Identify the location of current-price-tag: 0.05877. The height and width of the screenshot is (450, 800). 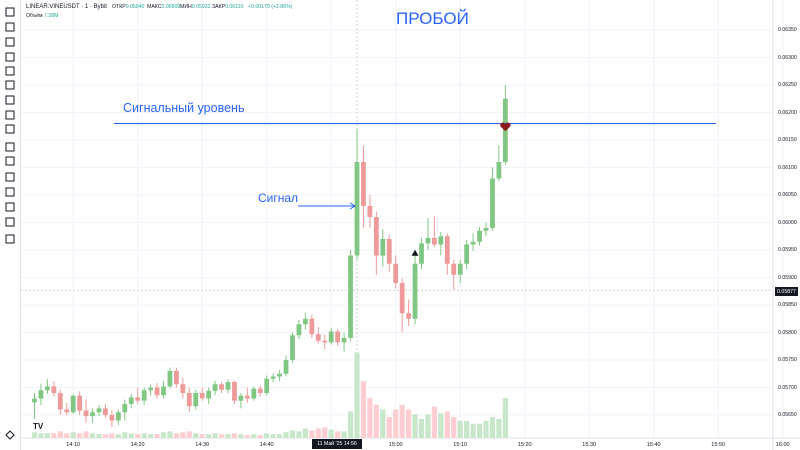
(786, 291).